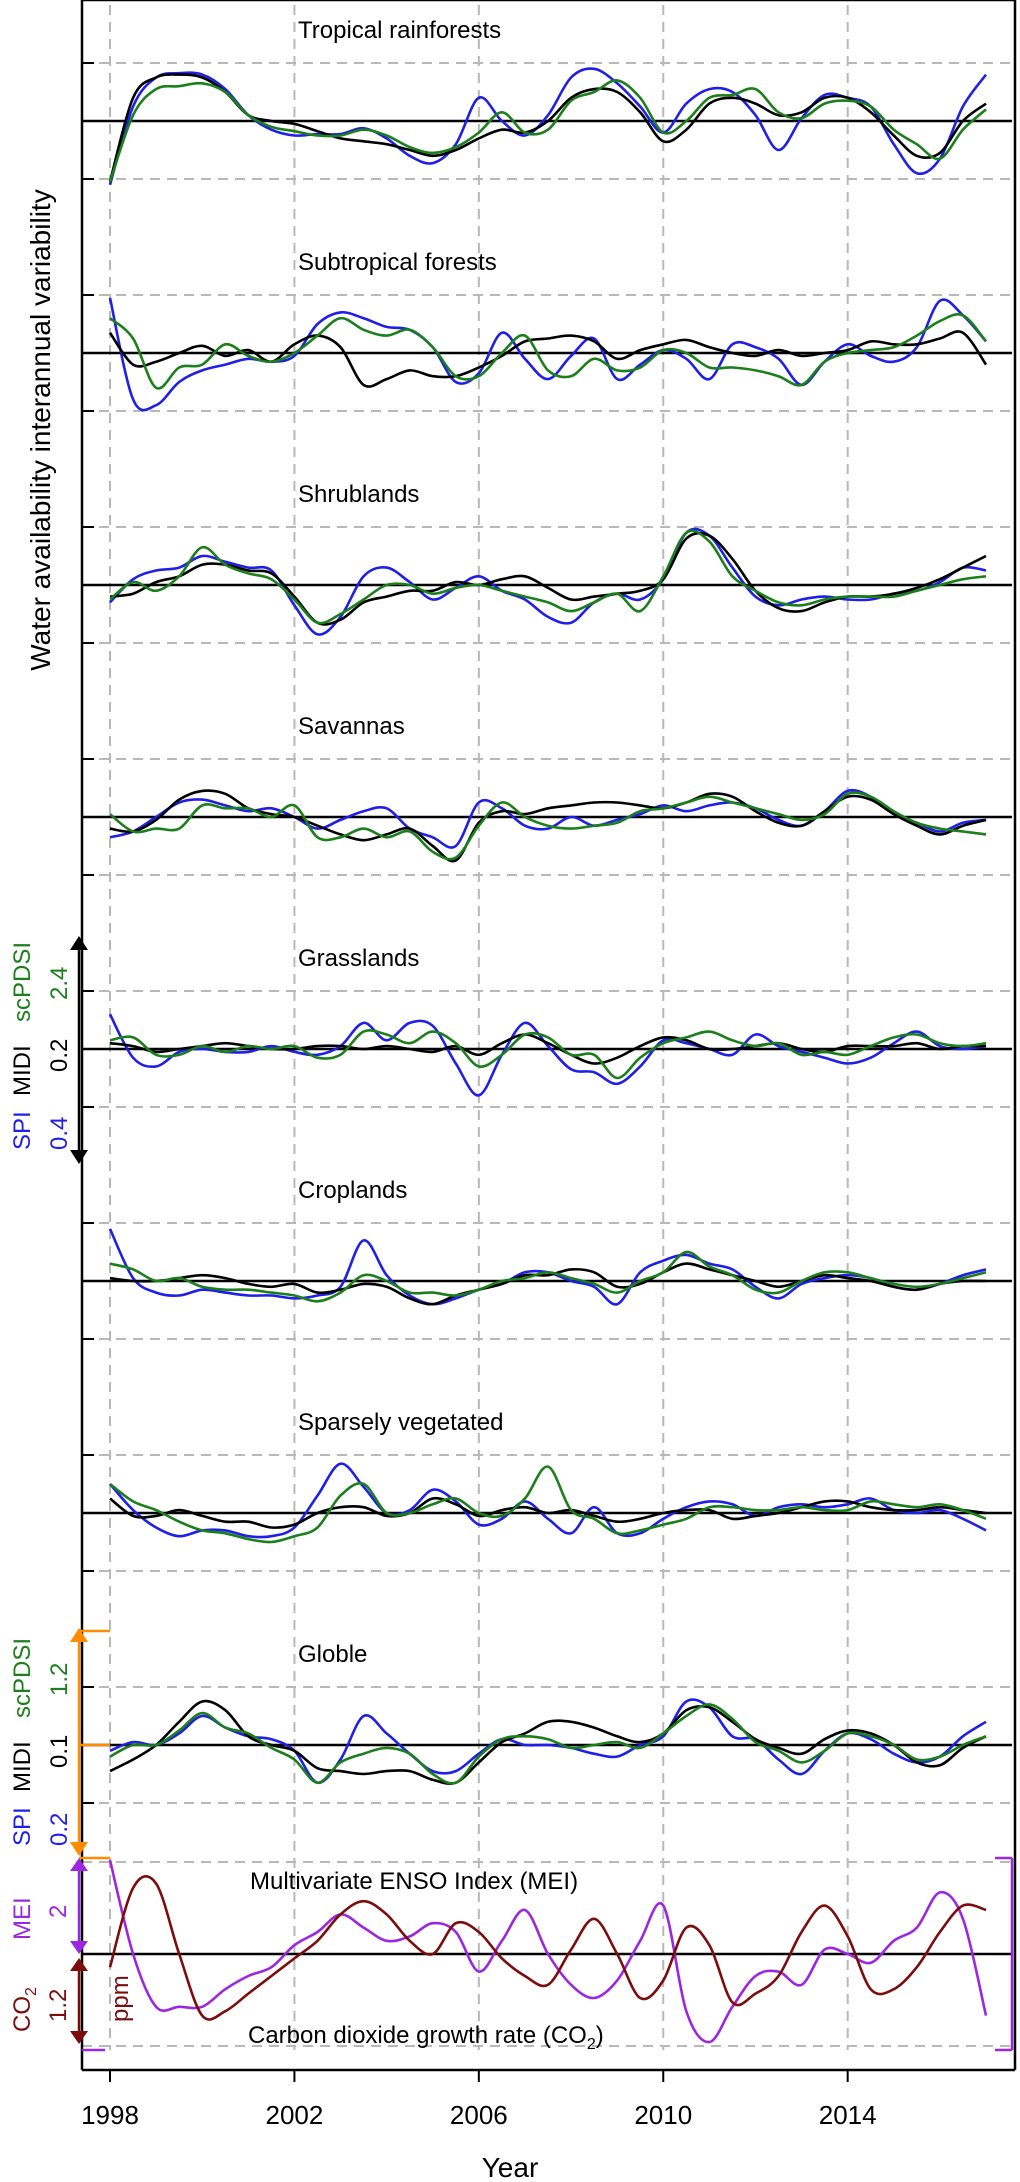 Image resolution: width=1020 pixels, height=2182 pixels. What do you see at coordinates (591, 2044) in the screenshot?
I see `co2-series-subscript: 2` at bounding box center [591, 2044].